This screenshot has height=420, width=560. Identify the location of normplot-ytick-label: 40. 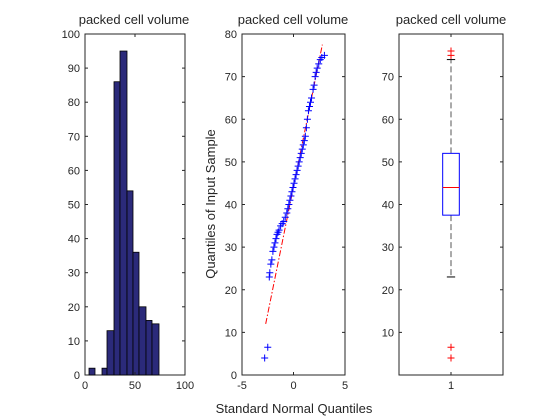
(231, 206).